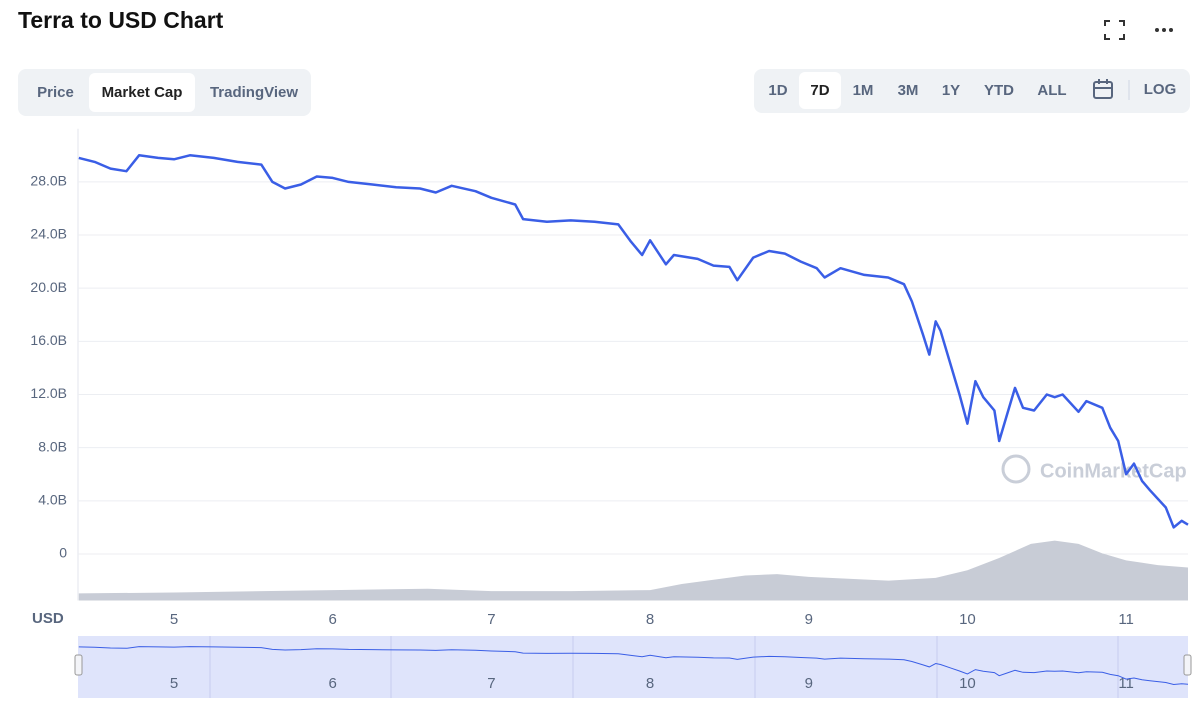 Image resolution: width=1200 pixels, height=714 pixels. I want to click on range-button: 7D, so click(819, 90).